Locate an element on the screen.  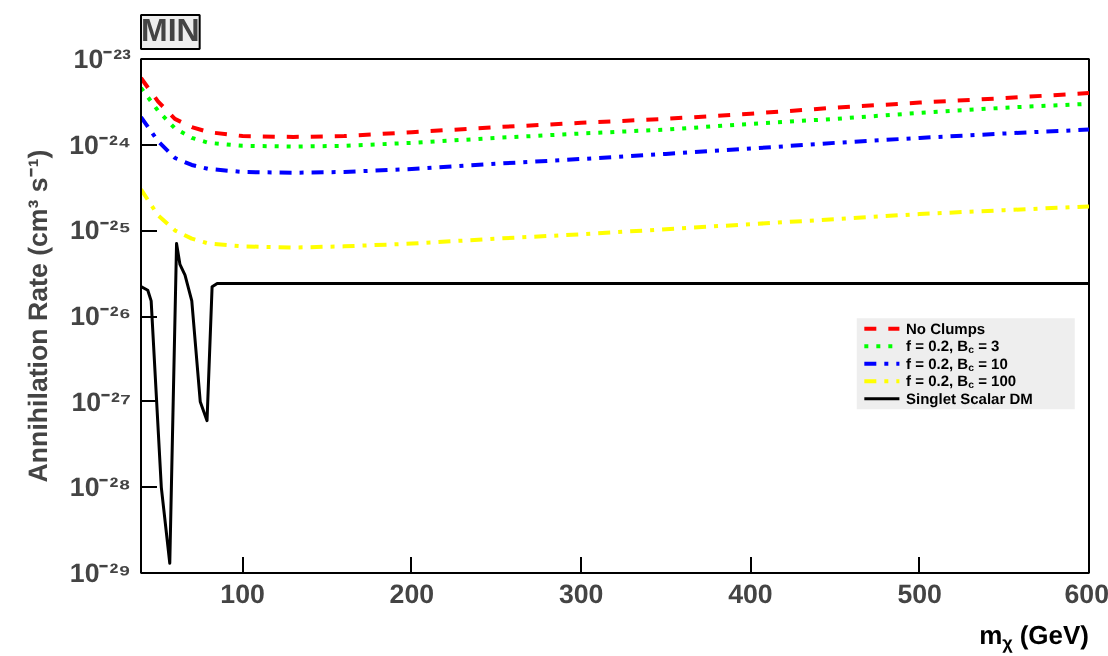
x-tick-label: 100 is located at coordinates (242, 594).